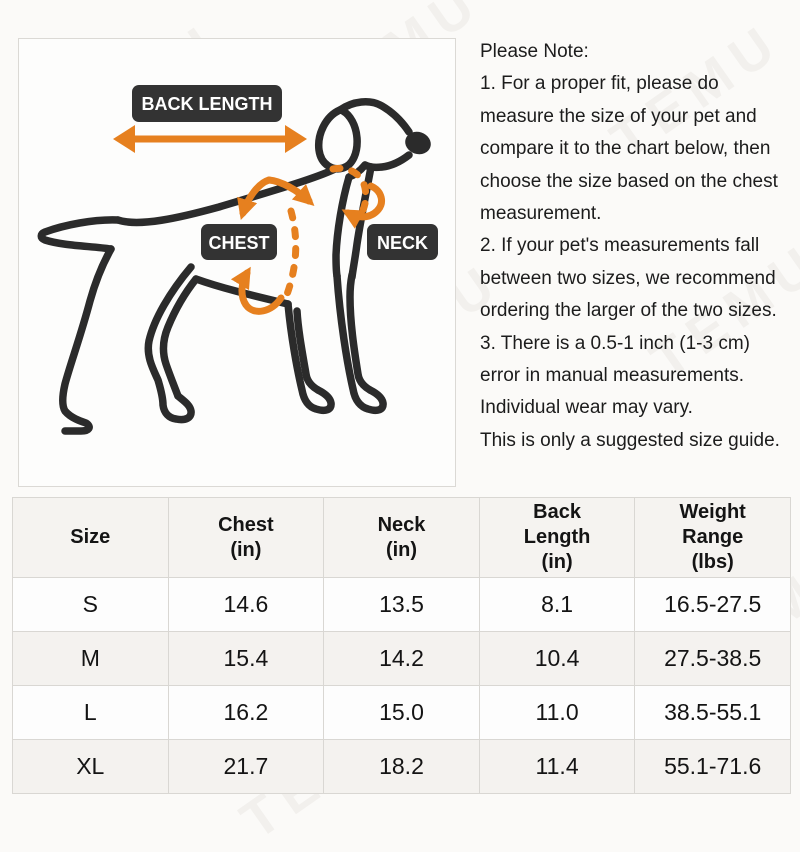 Image resolution: width=800 pixels, height=852 pixels. What do you see at coordinates (90, 604) in the screenshot?
I see `table-cell: S` at bounding box center [90, 604].